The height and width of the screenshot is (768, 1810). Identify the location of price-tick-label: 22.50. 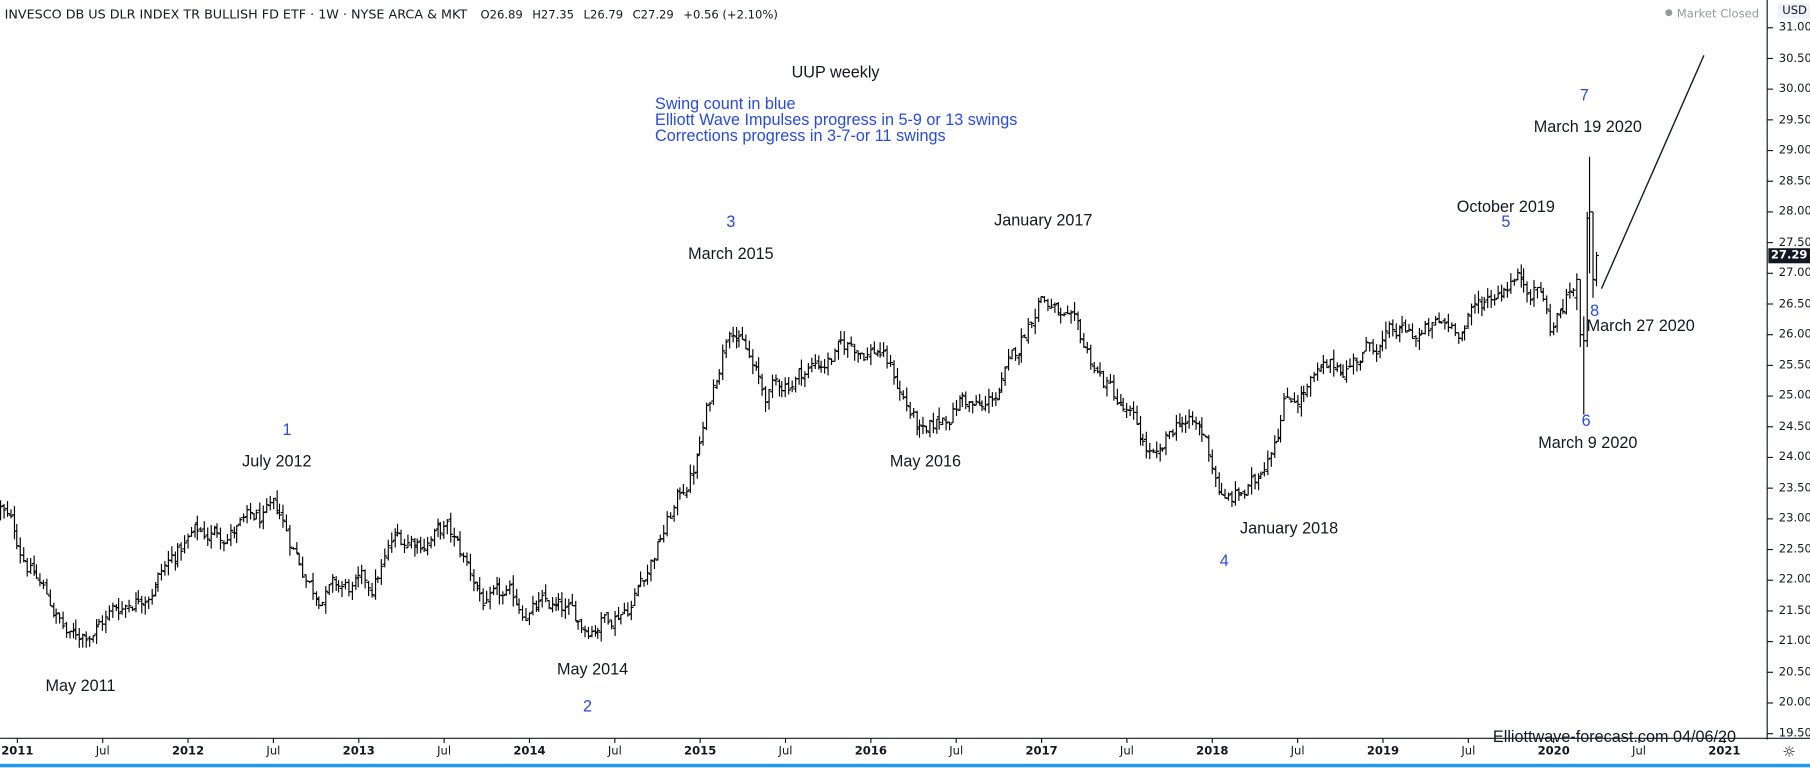
(1794, 549).